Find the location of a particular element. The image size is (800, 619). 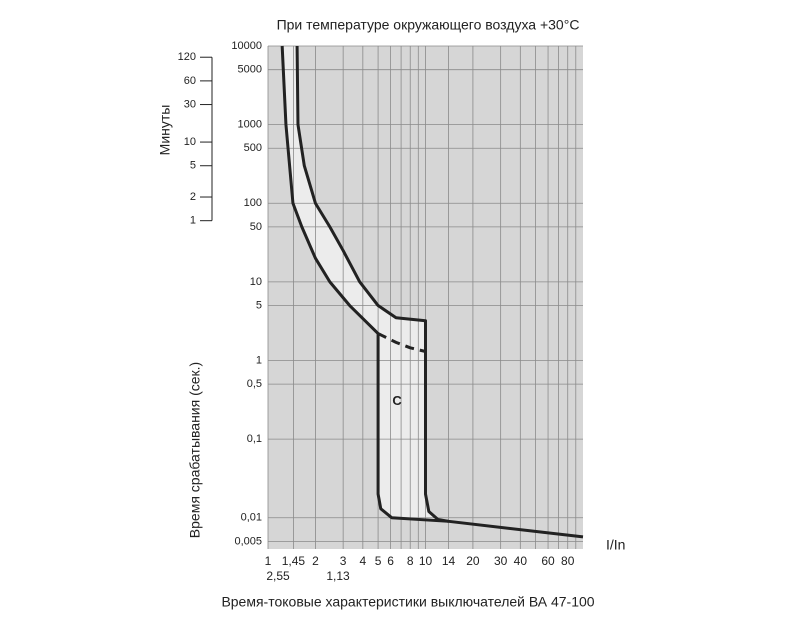

annotation: C is located at coordinates (397, 400).